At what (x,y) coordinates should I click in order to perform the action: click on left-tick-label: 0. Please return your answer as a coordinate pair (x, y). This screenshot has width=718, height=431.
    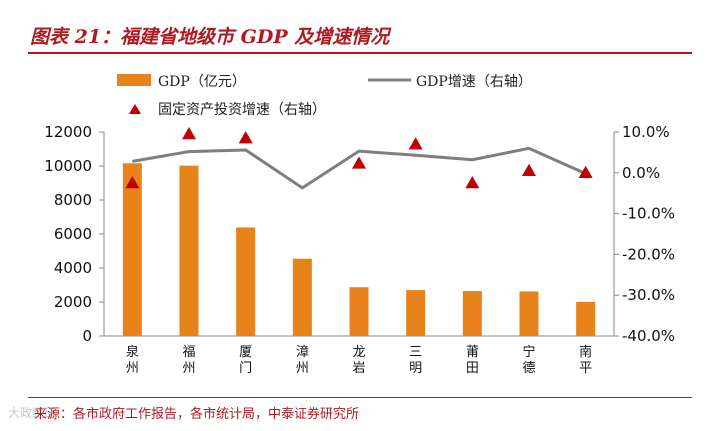
    Looking at the image, I should click on (87, 336).